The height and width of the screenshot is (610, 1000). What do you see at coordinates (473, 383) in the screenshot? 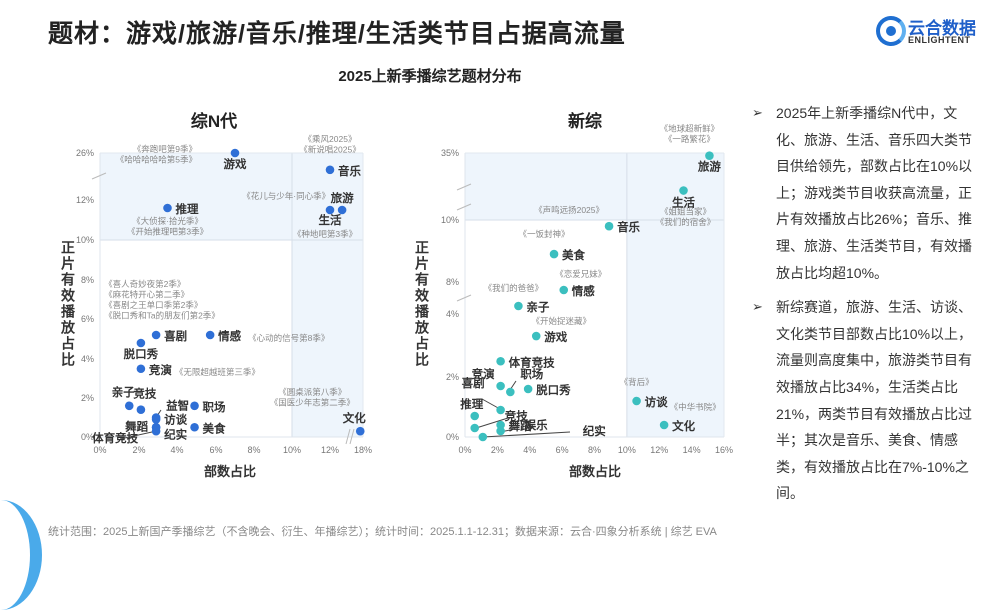
I see `point-label: 喜剧` at bounding box center [473, 383].